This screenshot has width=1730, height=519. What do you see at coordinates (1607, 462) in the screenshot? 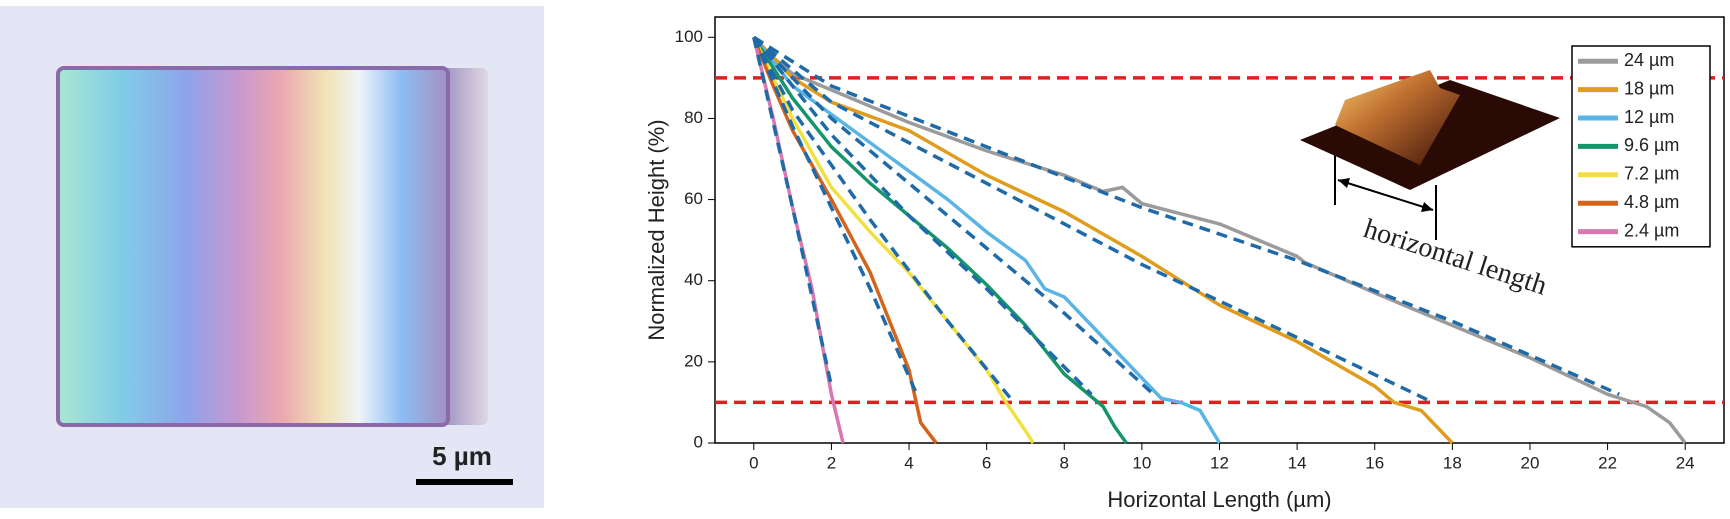
I see `x-tick-label: 22` at bounding box center [1607, 462].